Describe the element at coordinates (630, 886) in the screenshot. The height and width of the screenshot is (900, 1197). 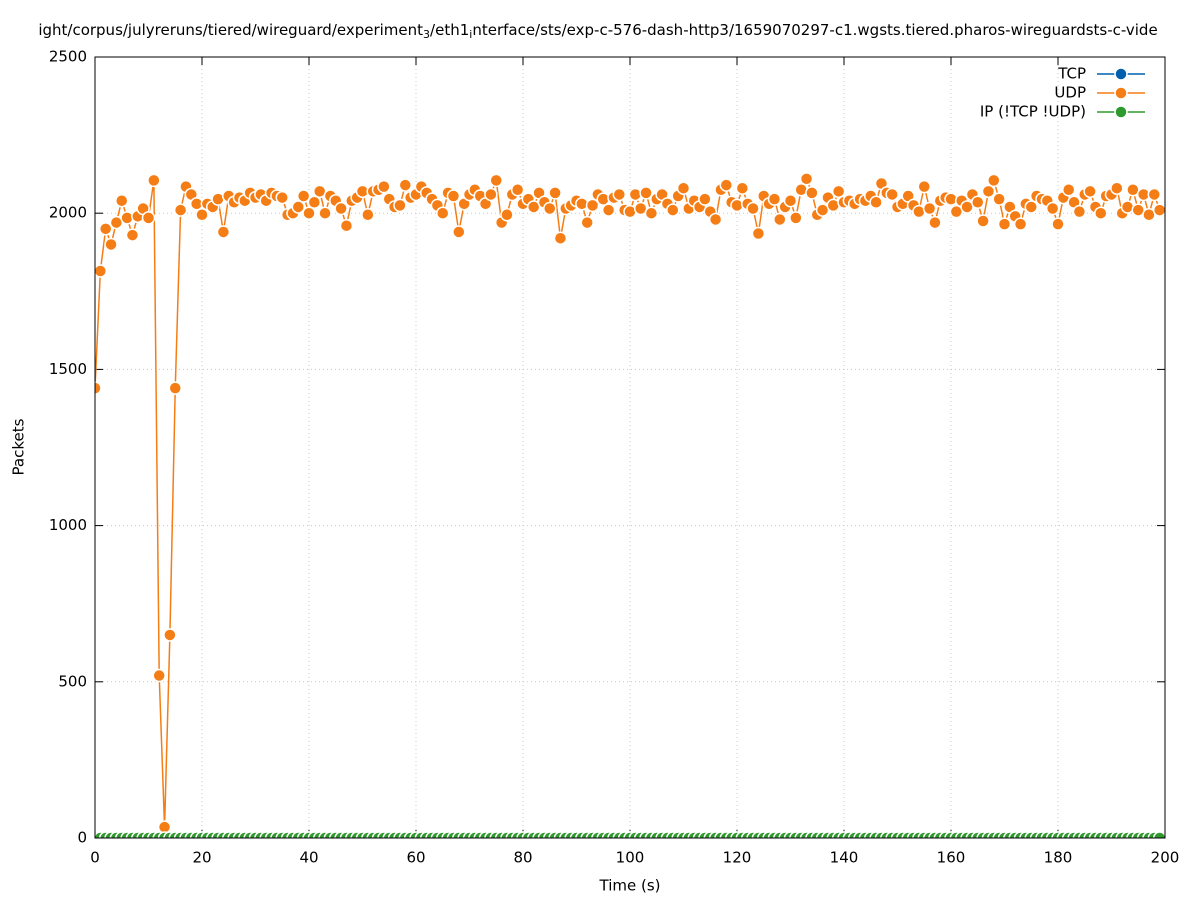
I see `x-axis-label: Time (s)` at that location.